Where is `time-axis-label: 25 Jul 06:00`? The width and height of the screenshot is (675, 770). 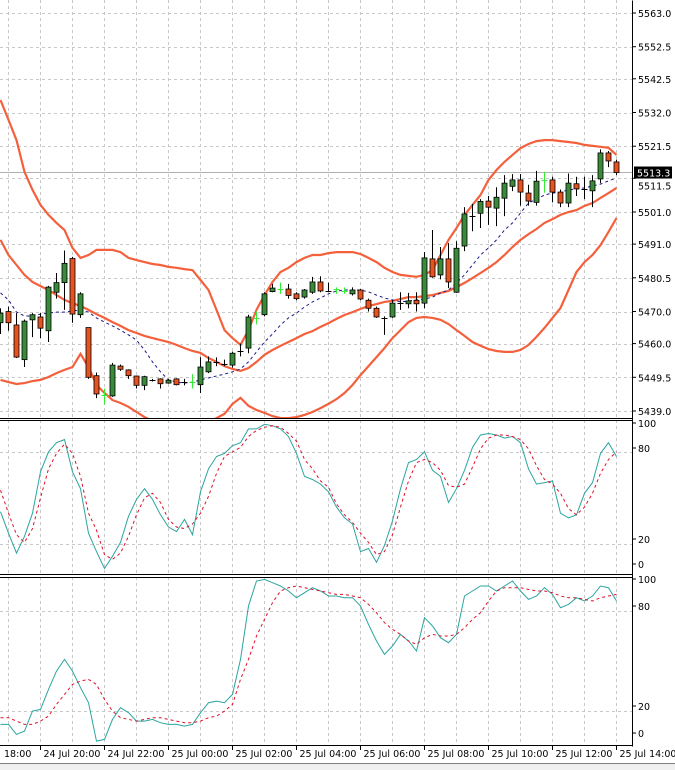
time-axis-label: 25 Jul 06:00 is located at coordinates (392, 754).